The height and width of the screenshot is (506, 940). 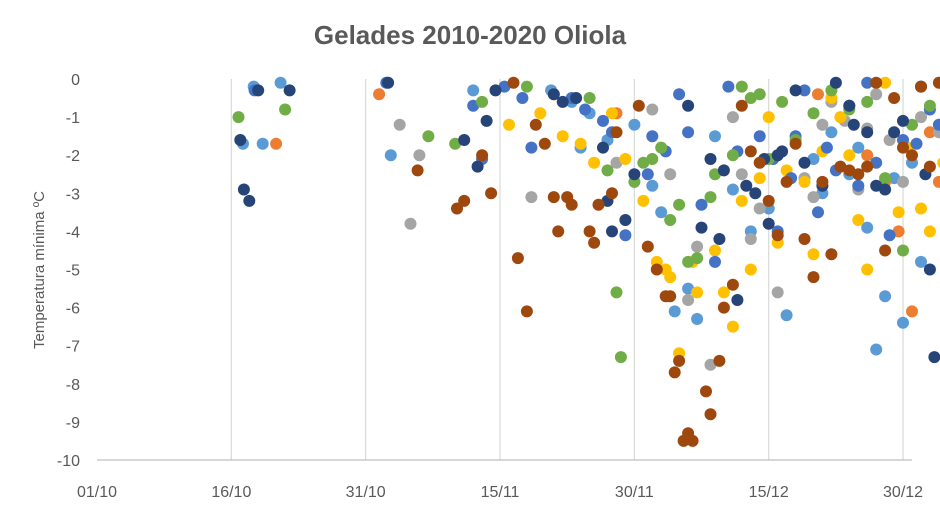 I want to click on y-tick-label: -1, so click(x=73, y=118).